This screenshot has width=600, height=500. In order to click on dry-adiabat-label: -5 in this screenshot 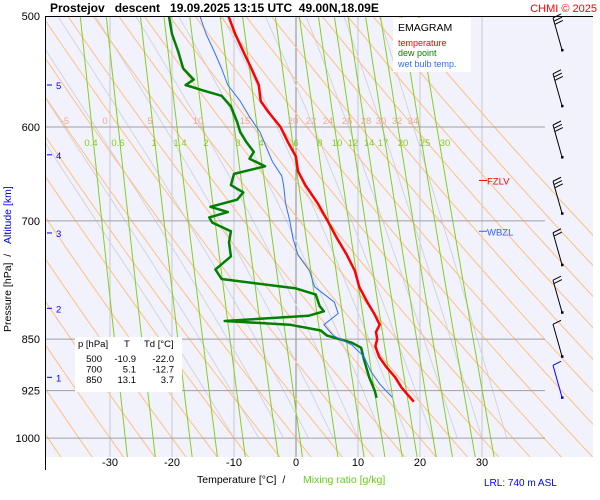, I will do `click(65, 121)`.